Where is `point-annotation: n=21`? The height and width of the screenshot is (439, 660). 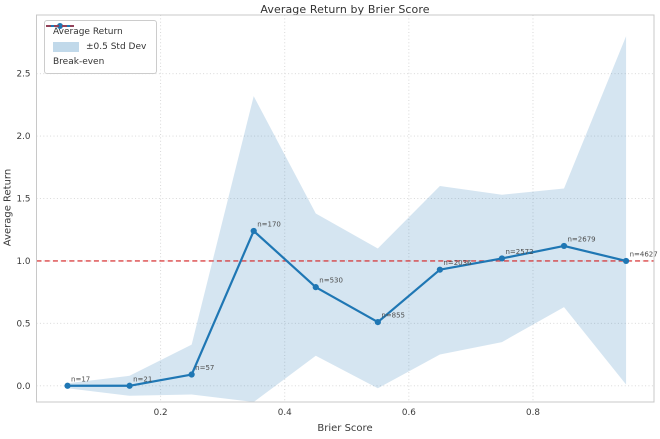 point-annotation: n=21 is located at coordinates (142, 379).